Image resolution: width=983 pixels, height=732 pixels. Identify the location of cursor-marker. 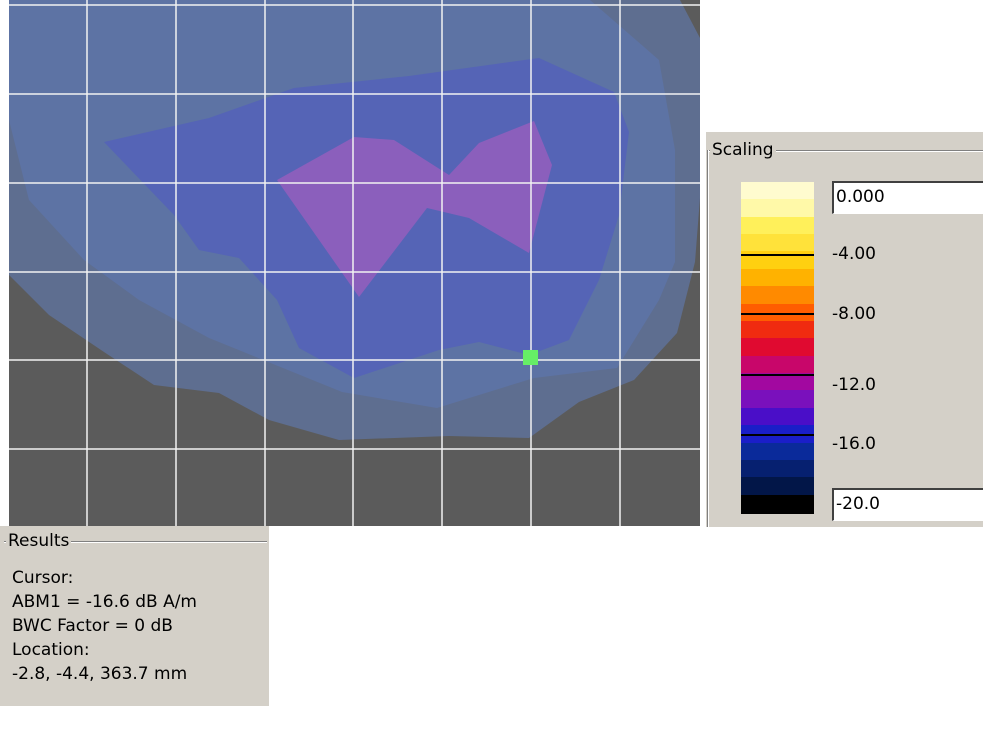
(530, 357).